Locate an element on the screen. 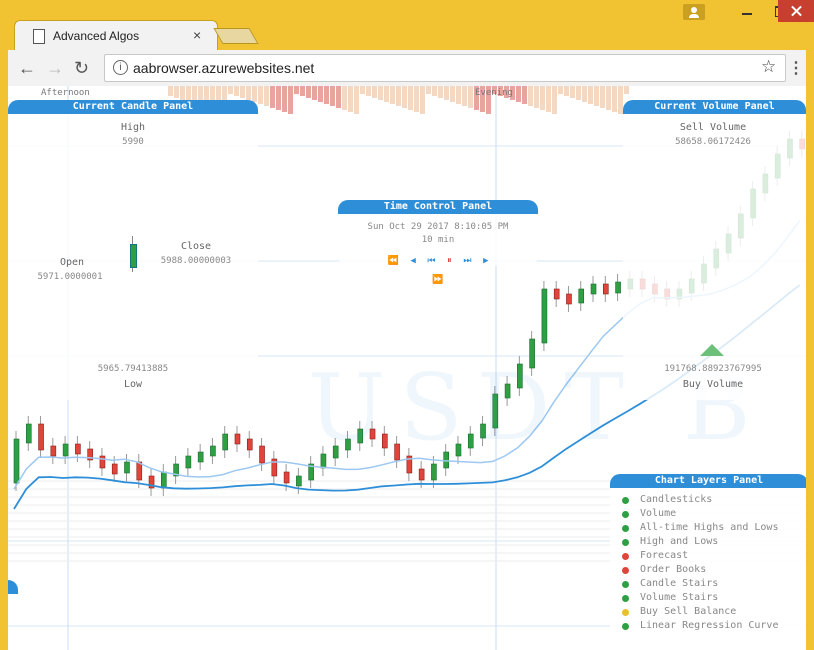  play-icon: ▶ is located at coordinates (486, 261).